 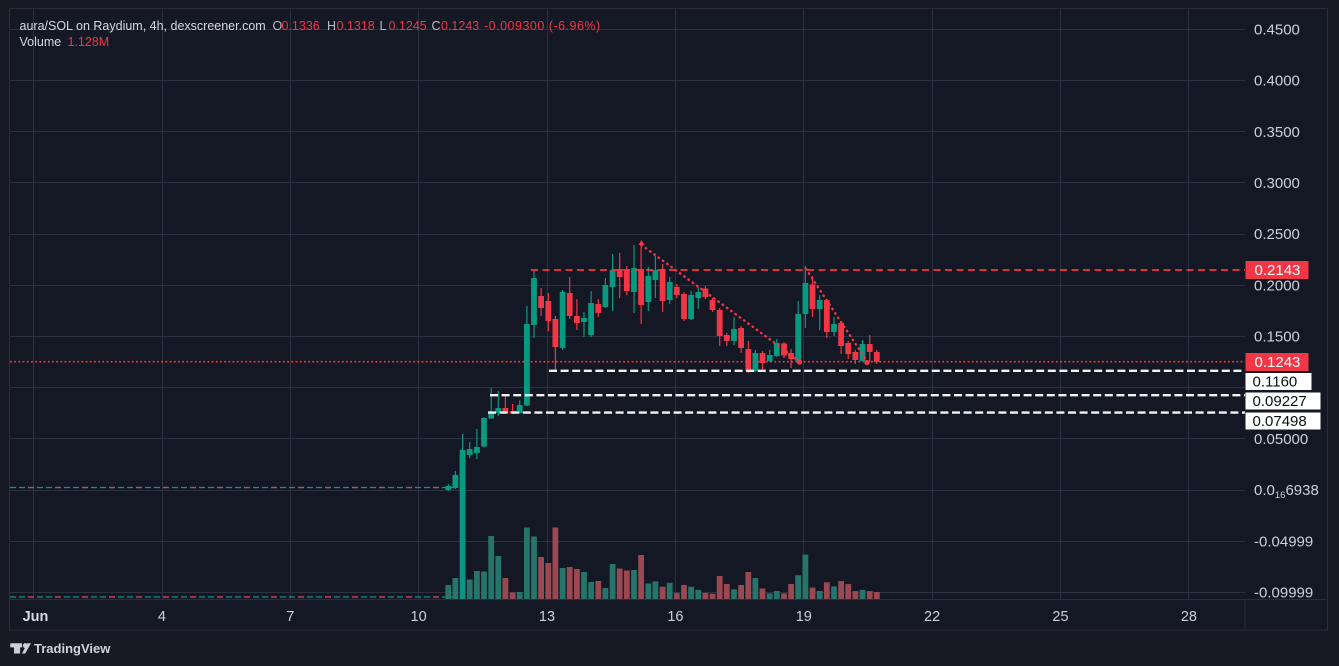 I want to click on svg-text: 19, so click(x=804, y=617).